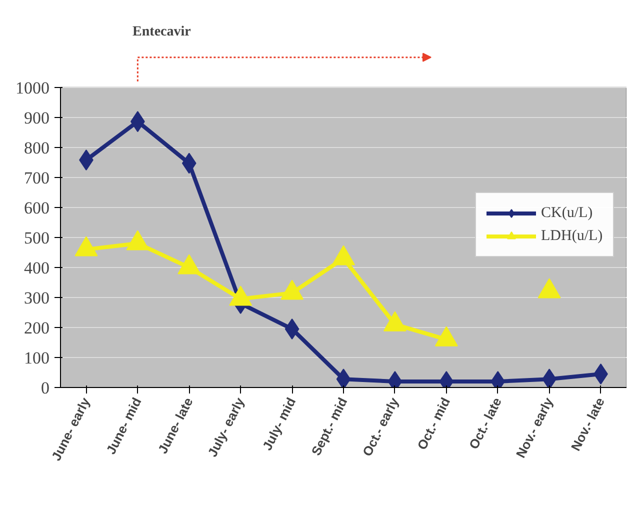 The image size is (631, 509). What do you see at coordinates (37, 298) in the screenshot?
I see `y-tick-label: 300` at bounding box center [37, 298].